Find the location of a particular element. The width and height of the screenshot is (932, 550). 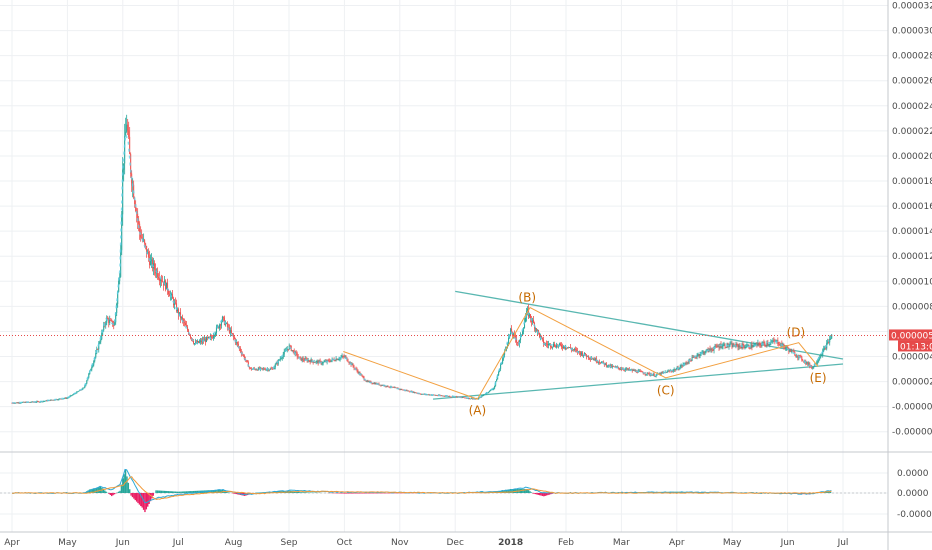

price-axis-tick-label: 0.00002400 is located at coordinates (912, 107).